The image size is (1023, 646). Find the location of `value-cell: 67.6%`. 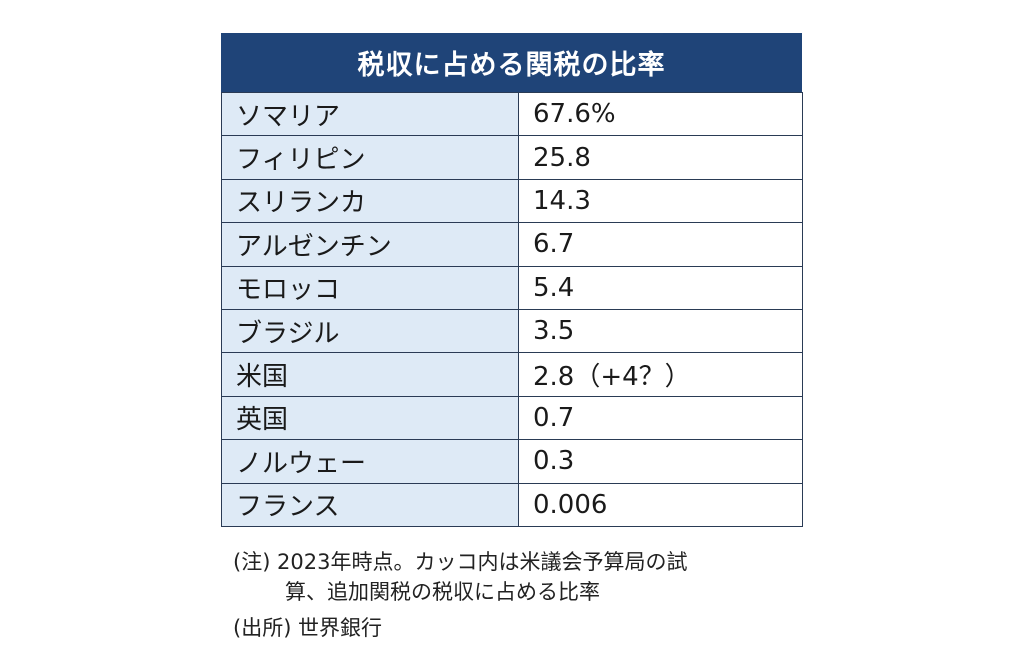

value-cell: 67.6% is located at coordinates (660, 114).